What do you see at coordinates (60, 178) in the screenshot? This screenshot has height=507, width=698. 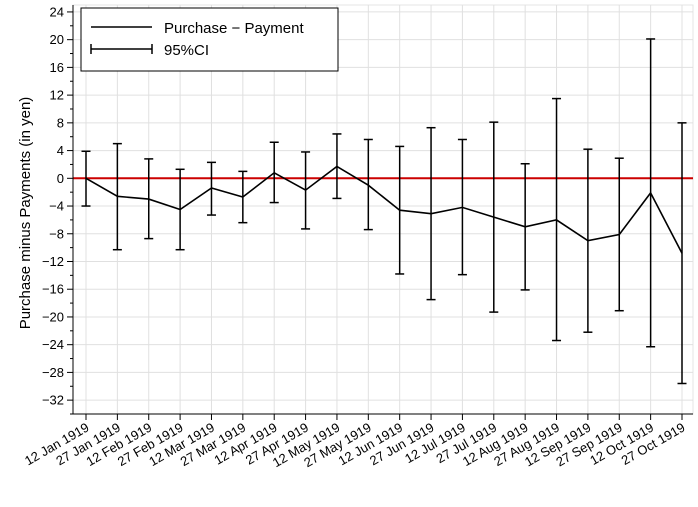 I see `y-tick-label: 0` at bounding box center [60, 178].